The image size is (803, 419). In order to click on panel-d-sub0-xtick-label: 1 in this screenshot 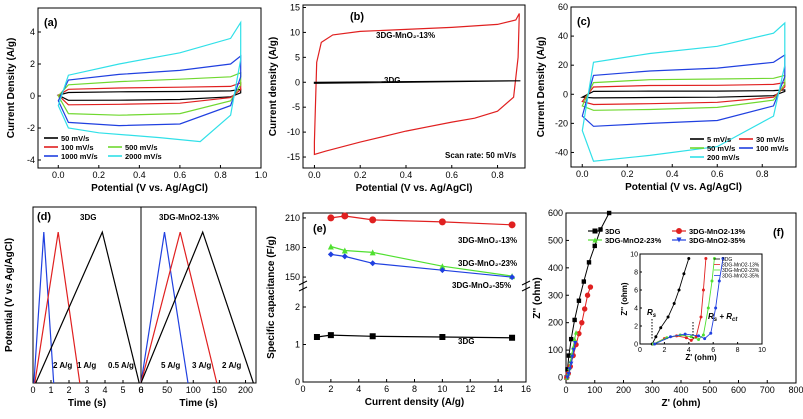, I will do `click(50, 390)`.